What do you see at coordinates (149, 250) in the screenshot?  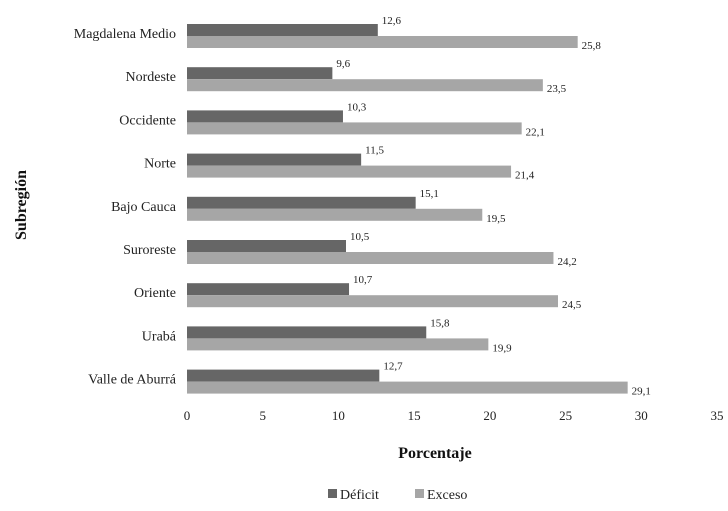 I see `category-label-suroreste: Suroreste` at bounding box center [149, 250].